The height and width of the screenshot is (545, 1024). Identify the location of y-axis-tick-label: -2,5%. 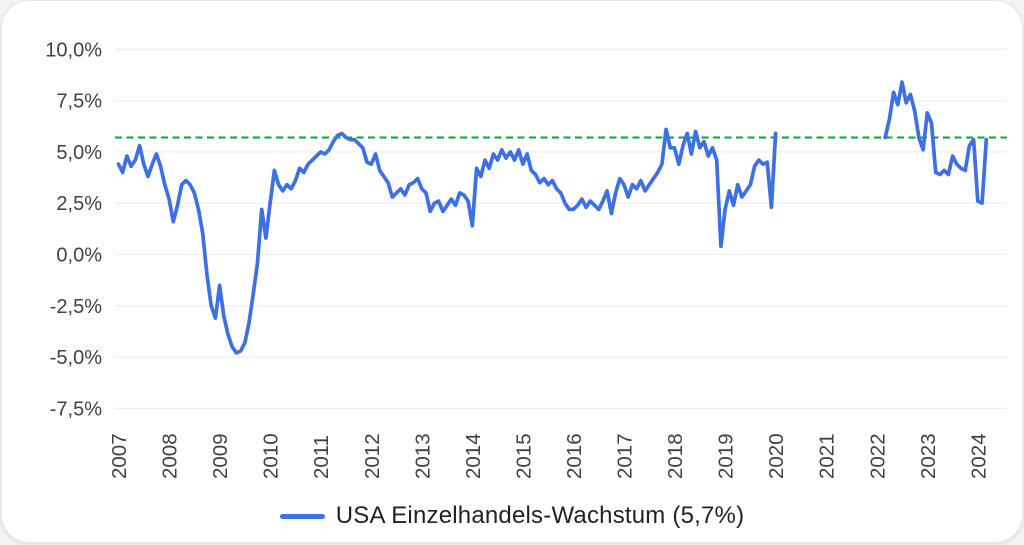
(76, 307).